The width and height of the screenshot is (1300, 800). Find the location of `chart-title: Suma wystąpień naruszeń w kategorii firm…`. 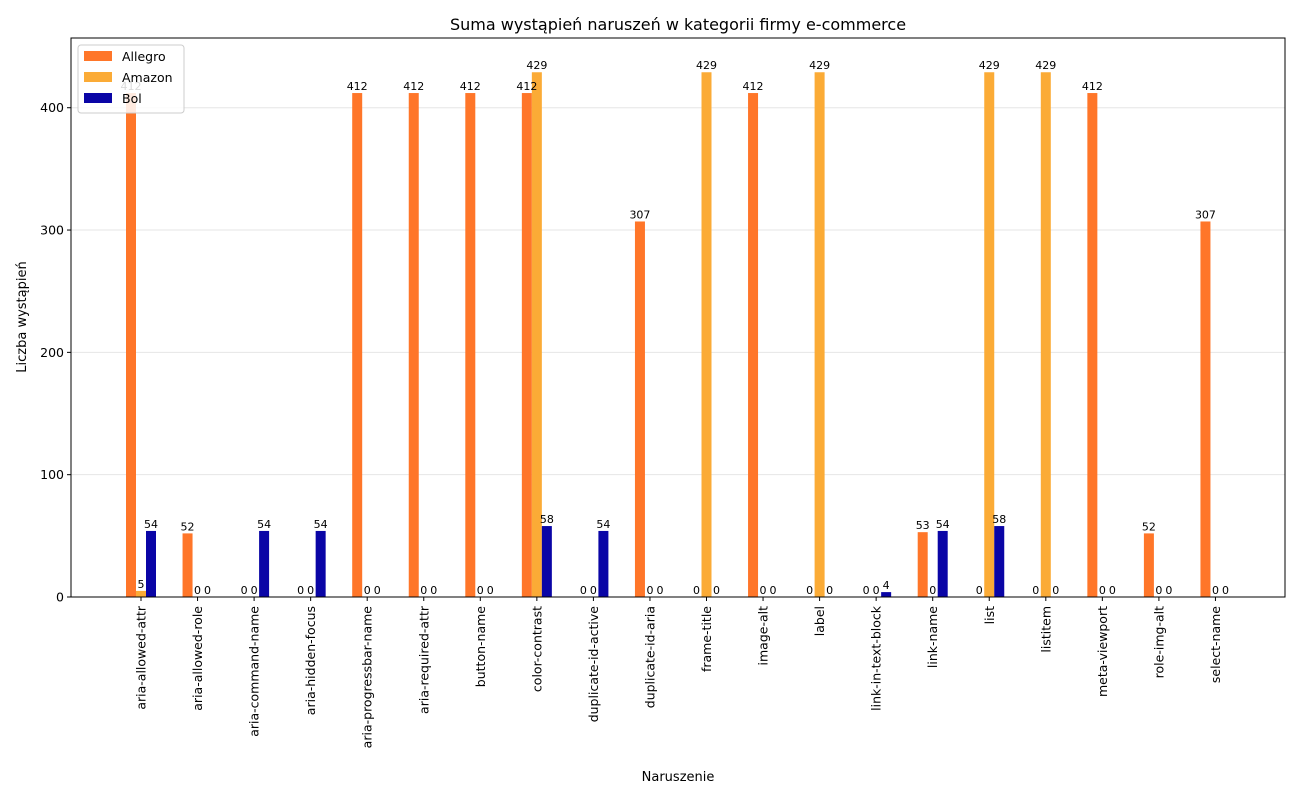

chart-title: Suma wystąpień naruszeń w kategorii firm… is located at coordinates (678, 24).